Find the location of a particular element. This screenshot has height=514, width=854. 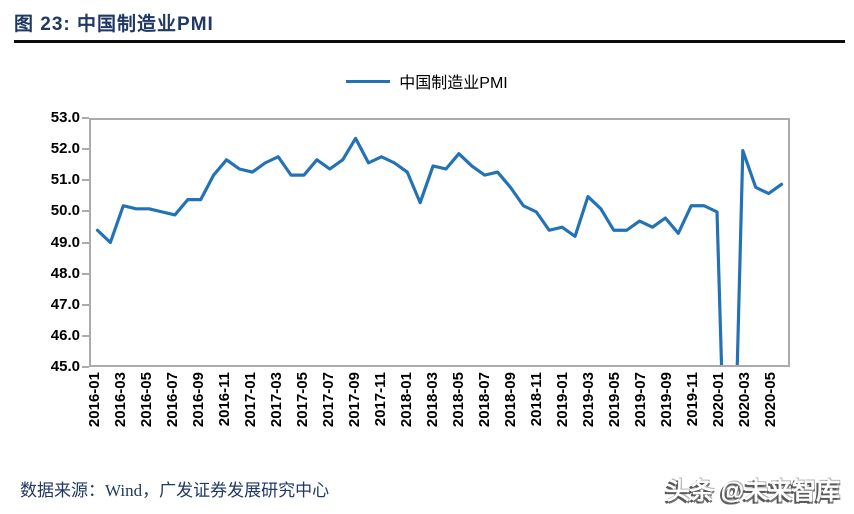

data-source-note: 数据来源：Wind，广发证券发展研究中心 is located at coordinates (175, 490).